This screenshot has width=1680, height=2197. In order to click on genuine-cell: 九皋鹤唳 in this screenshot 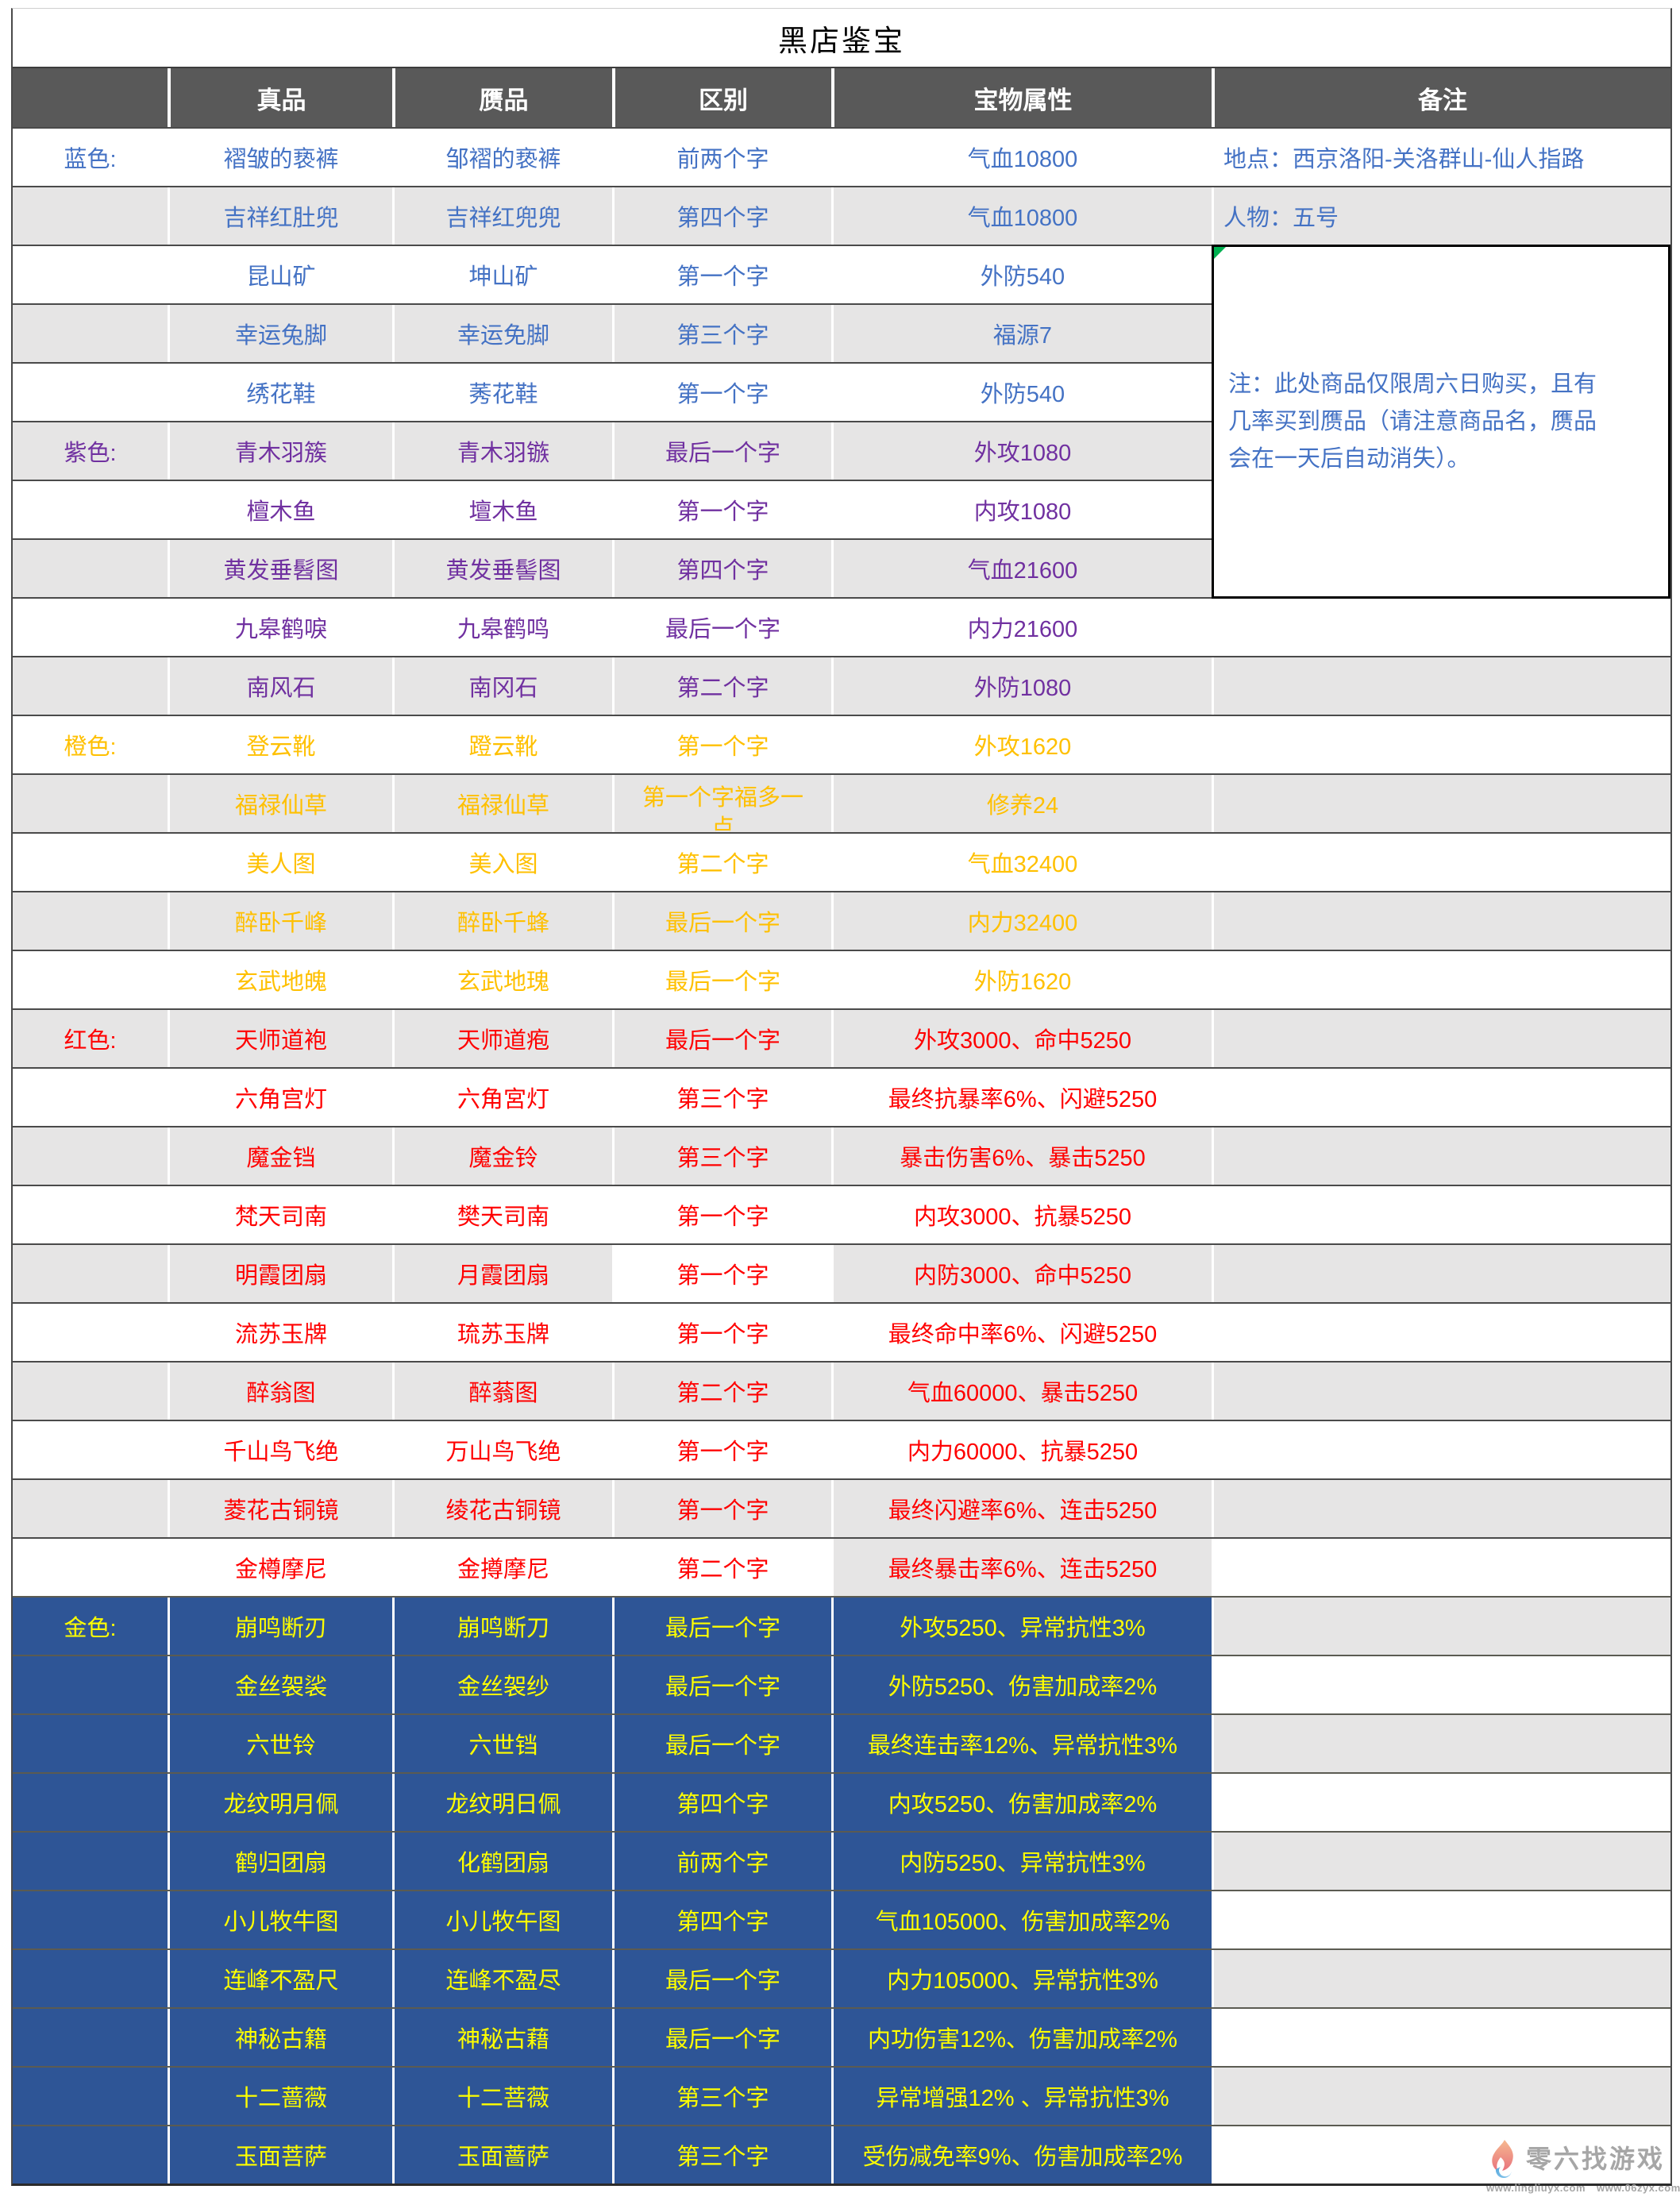, I will do `click(280, 627)`.